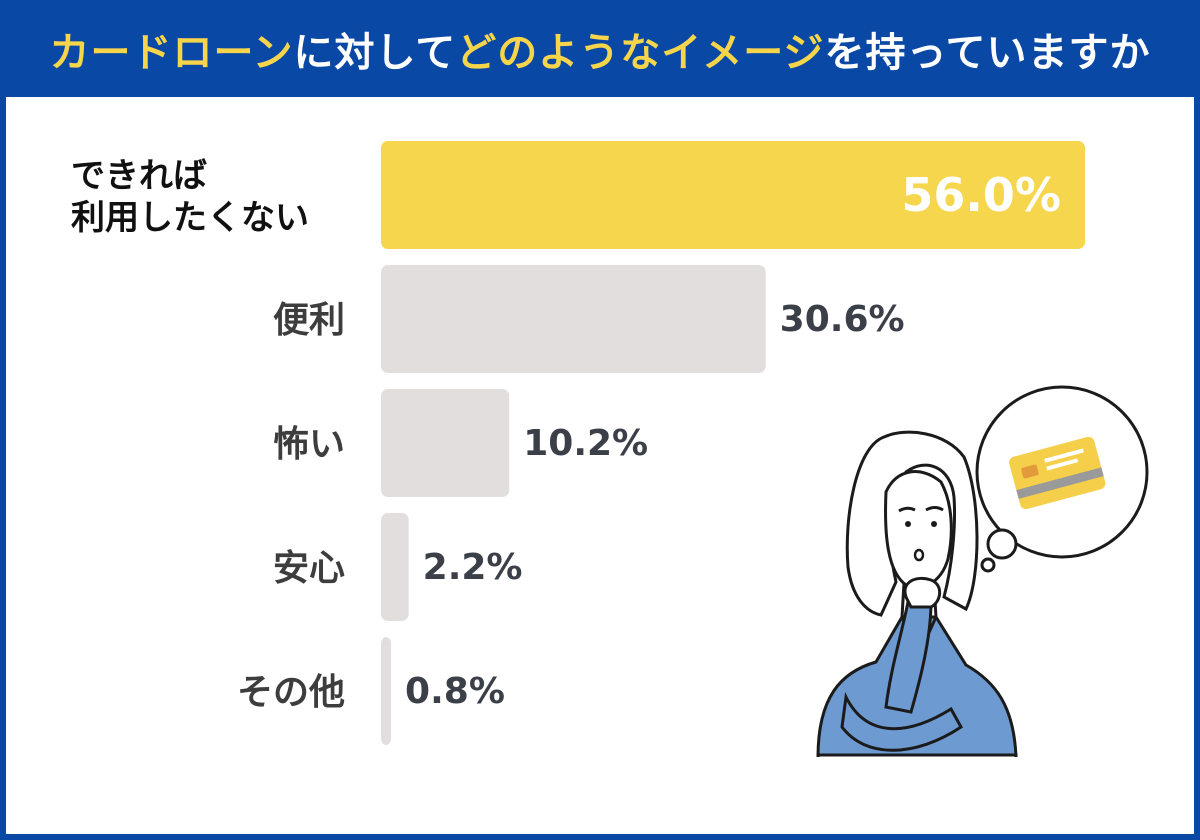 The width and height of the screenshot is (1200, 840). Describe the element at coordinates (473, 567) in the screenshot. I see `value-label: 2.2%` at that location.